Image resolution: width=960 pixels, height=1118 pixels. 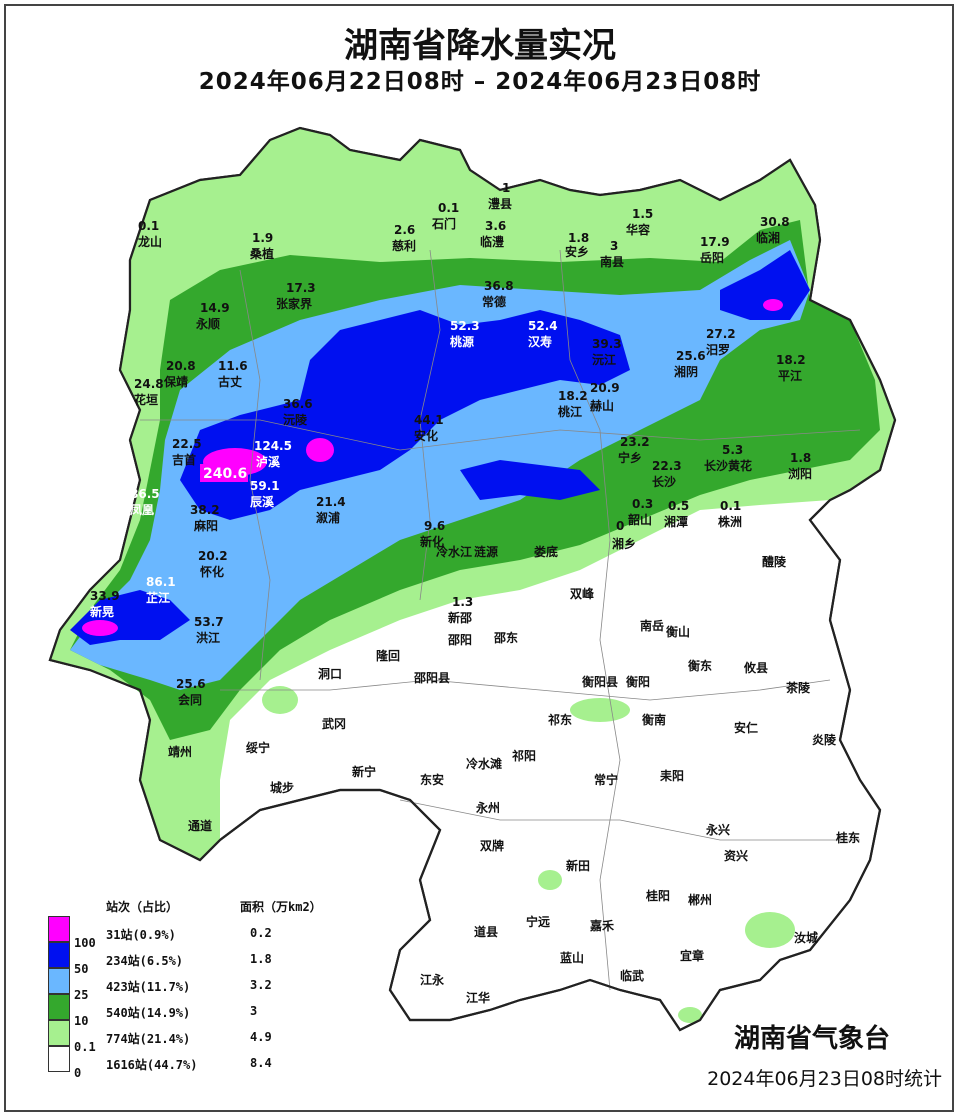 What do you see at coordinates (732, 450) in the screenshot?
I see `station-value: 5.3` at bounding box center [732, 450].